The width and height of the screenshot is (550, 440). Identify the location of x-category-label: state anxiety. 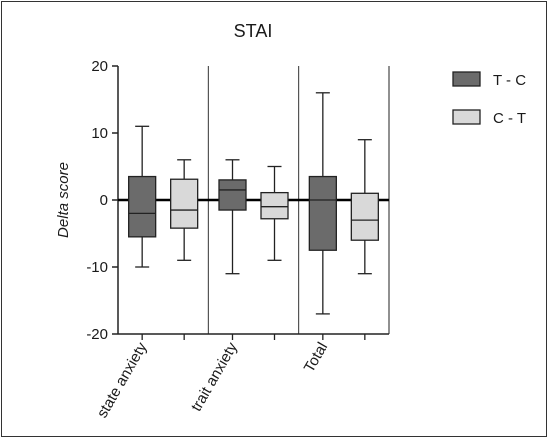
(122, 380).